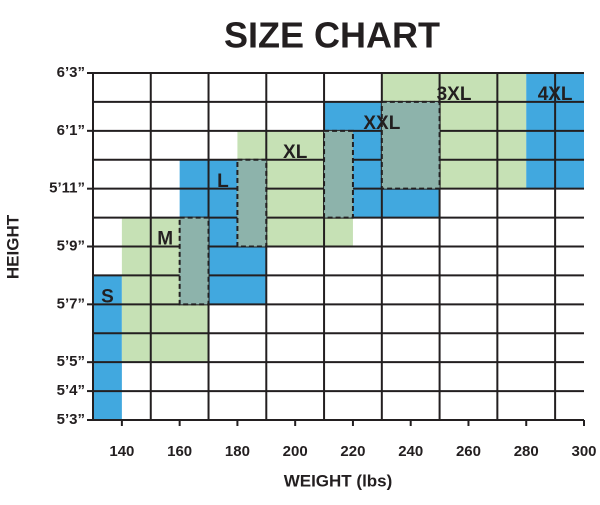 The image size is (600, 505). Describe the element at coordinates (381, 123) in the screenshot. I see `region-label: XXL` at that location.